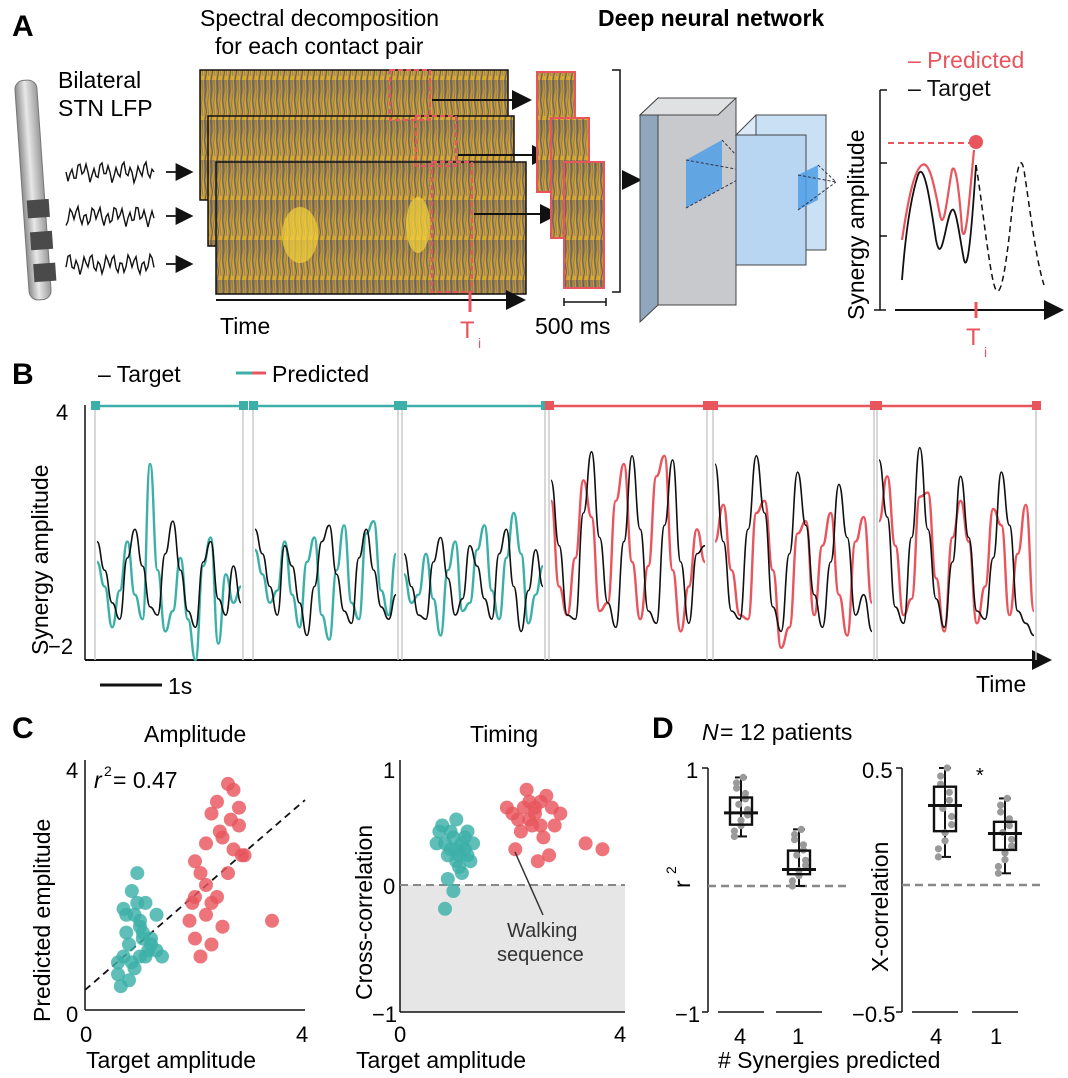 The width and height of the screenshot is (1068, 1078). What do you see at coordinates (786, 732) in the screenshot?
I see `n-rest: = 12 patients` at bounding box center [786, 732].